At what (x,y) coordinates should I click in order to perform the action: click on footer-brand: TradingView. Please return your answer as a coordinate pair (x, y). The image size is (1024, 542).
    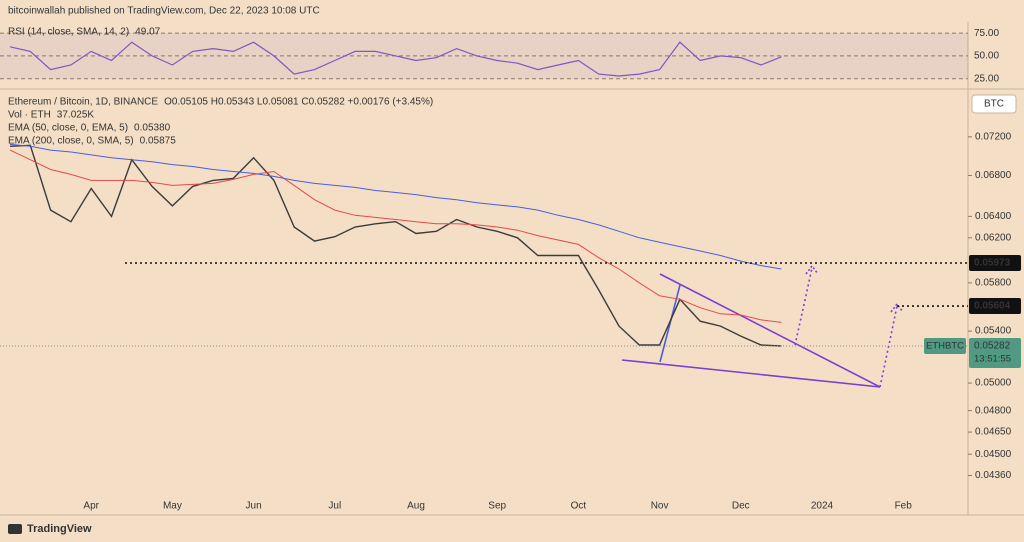
    Looking at the image, I should click on (59, 529).